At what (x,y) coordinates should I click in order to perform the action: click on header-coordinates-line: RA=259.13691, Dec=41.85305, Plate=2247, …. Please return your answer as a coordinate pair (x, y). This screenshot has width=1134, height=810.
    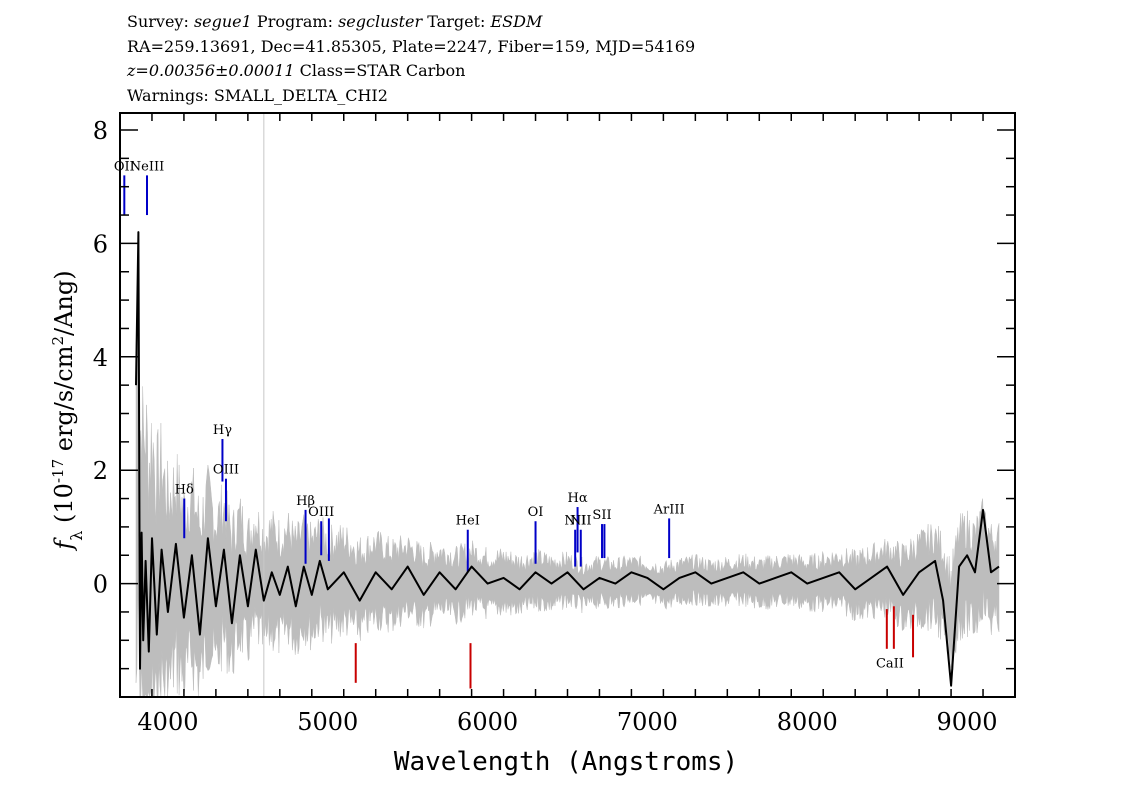
    Looking at the image, I should click on (411, 46).